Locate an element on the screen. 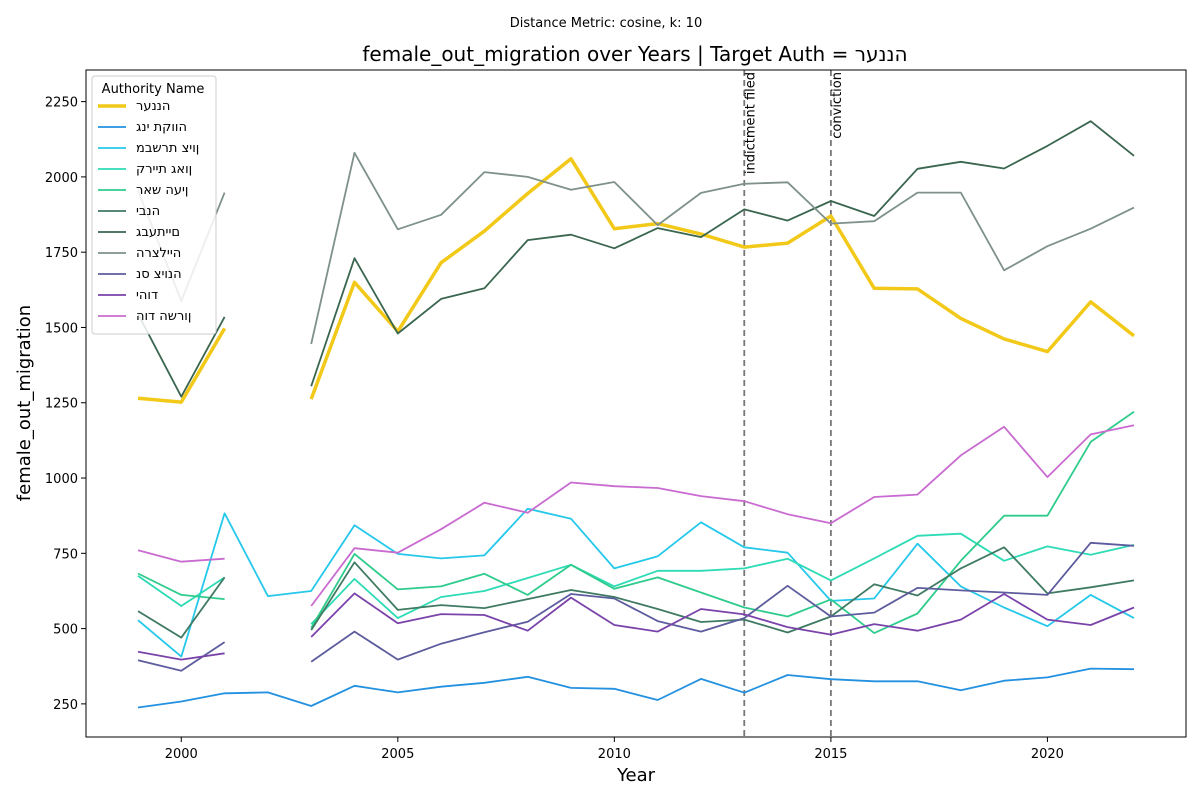  event-line-label: indictment filed is located at coordinates (750, 123).